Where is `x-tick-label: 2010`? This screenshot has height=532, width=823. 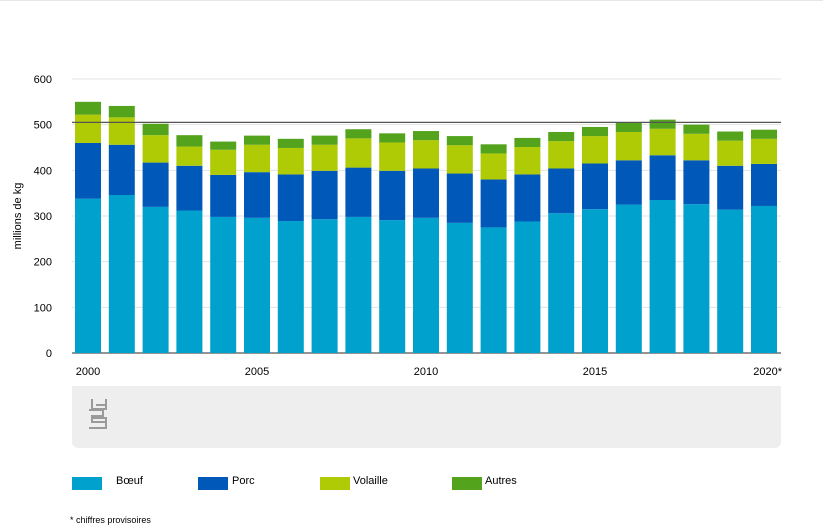
x-tick-label: 2010 is located at coordinates (426, 372).